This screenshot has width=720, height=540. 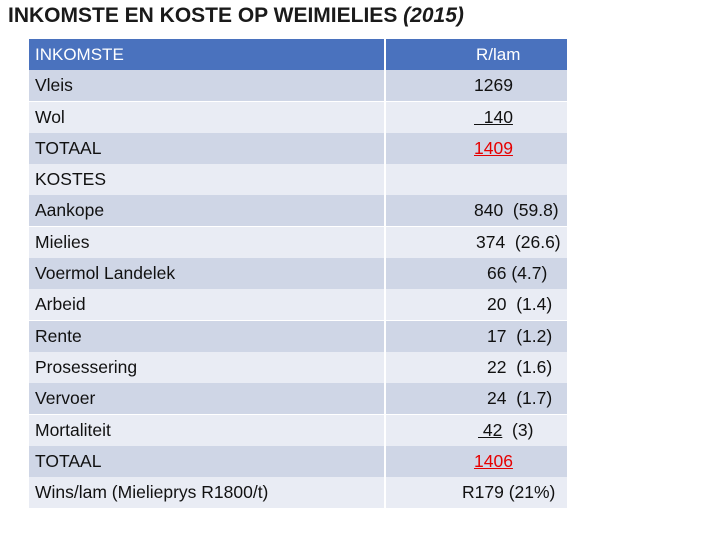 I want to click on row-value, so click(x=476, y=180).